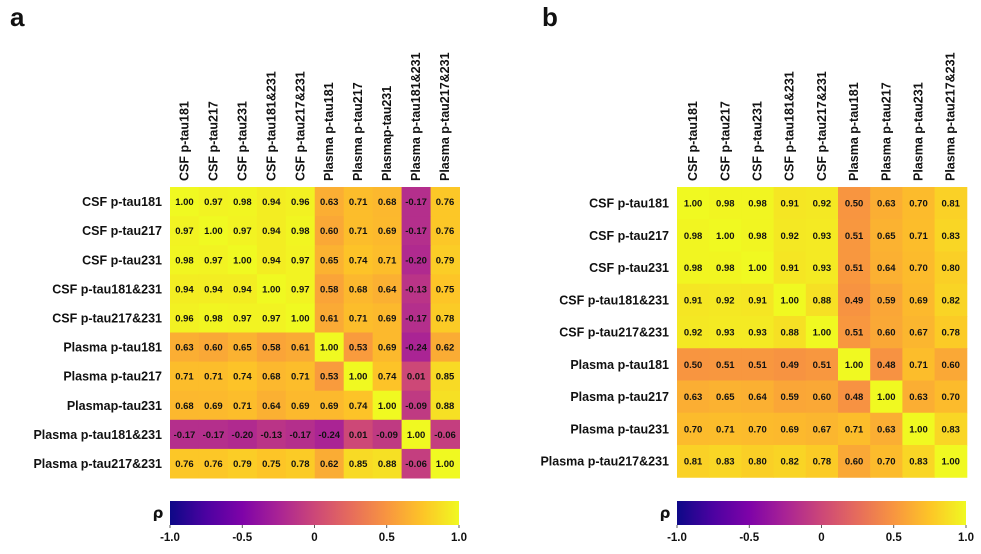 The width and height of the screenshot is (981, 554). Describe the element at coordinates (184, 348) in the screenshot. I see `cell-value-label: 0.63` at that location.